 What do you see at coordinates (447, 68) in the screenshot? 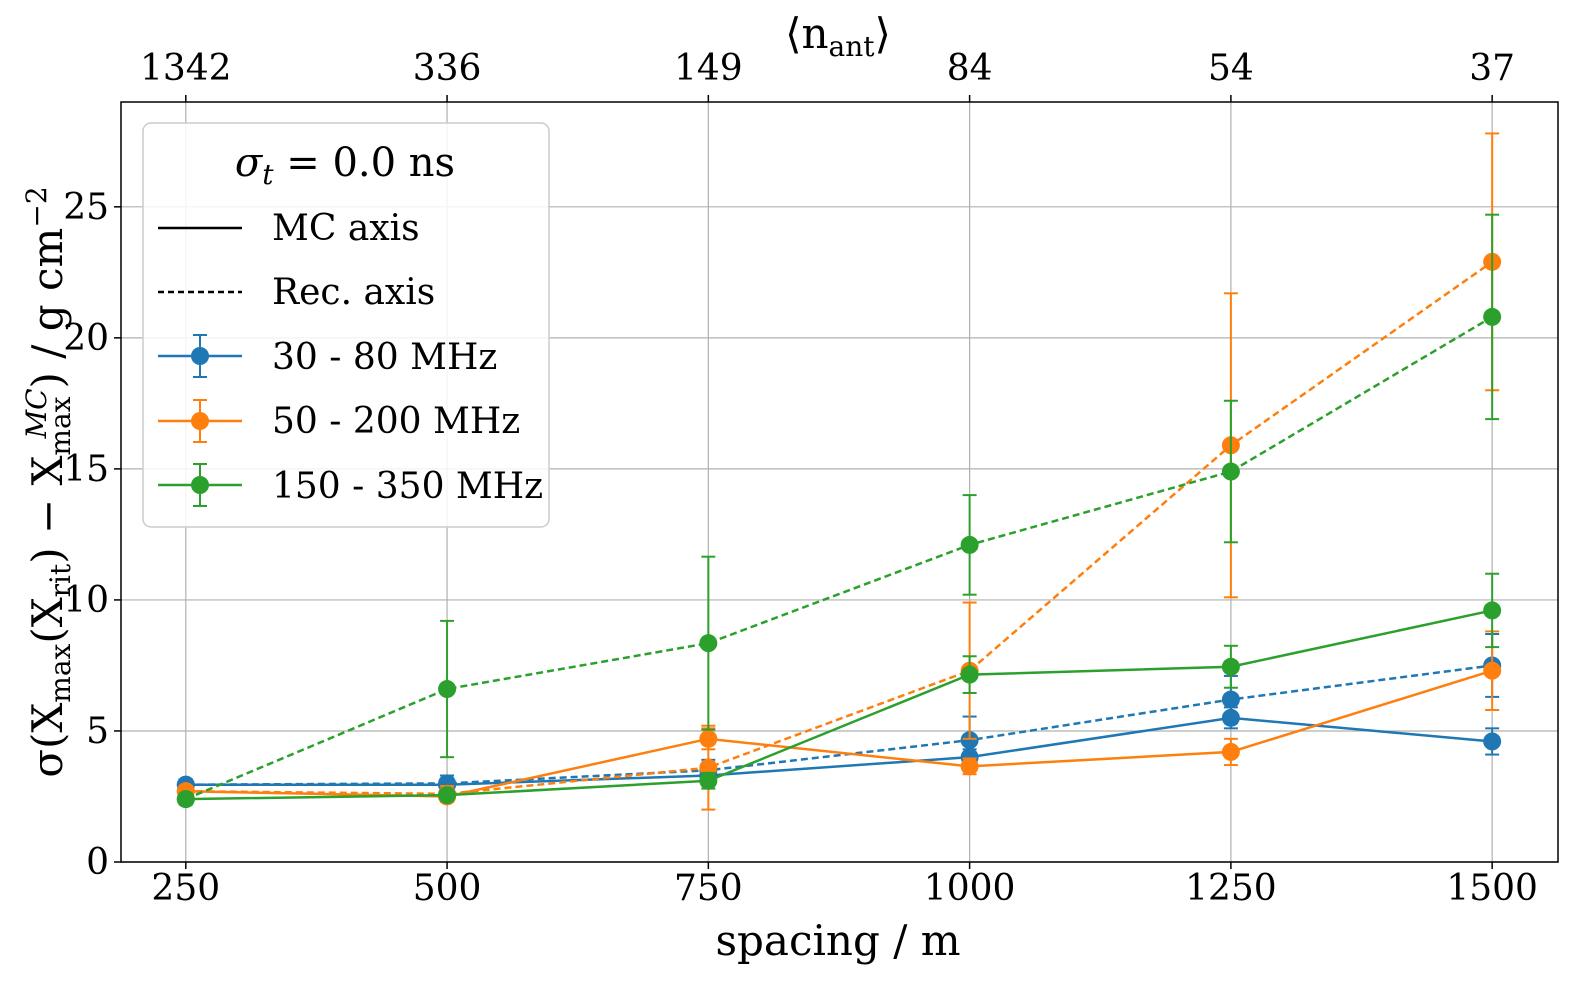
I see `top-tick-label: 336` at bounding box center [447, 68].